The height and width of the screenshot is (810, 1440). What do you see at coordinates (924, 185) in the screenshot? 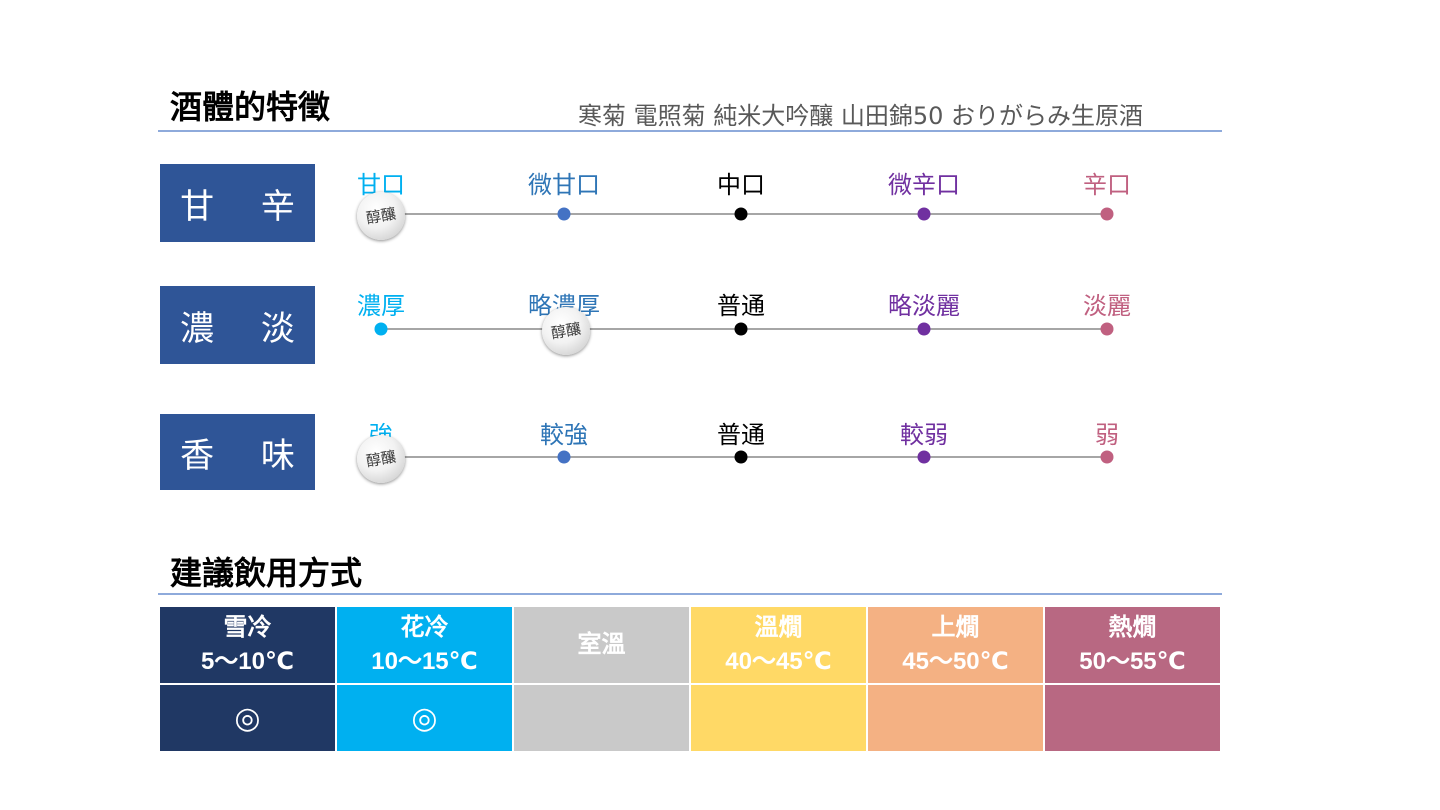
I see `tick-label: 微辛口` at bounding box center [924, 185].